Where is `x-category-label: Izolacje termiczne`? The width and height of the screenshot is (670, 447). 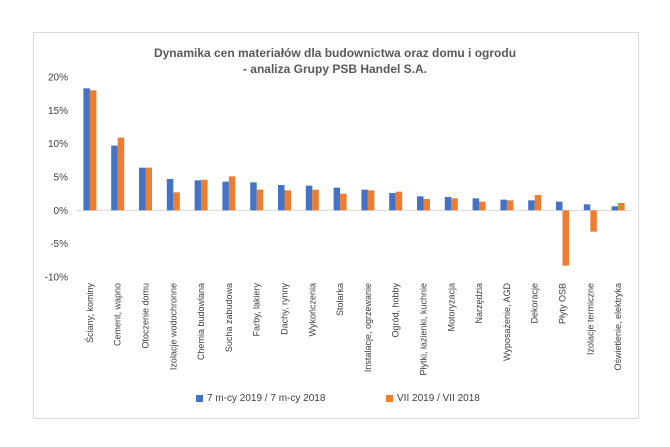
x-category-label: Izolacje termiczne is located at coordinates (590, 319).